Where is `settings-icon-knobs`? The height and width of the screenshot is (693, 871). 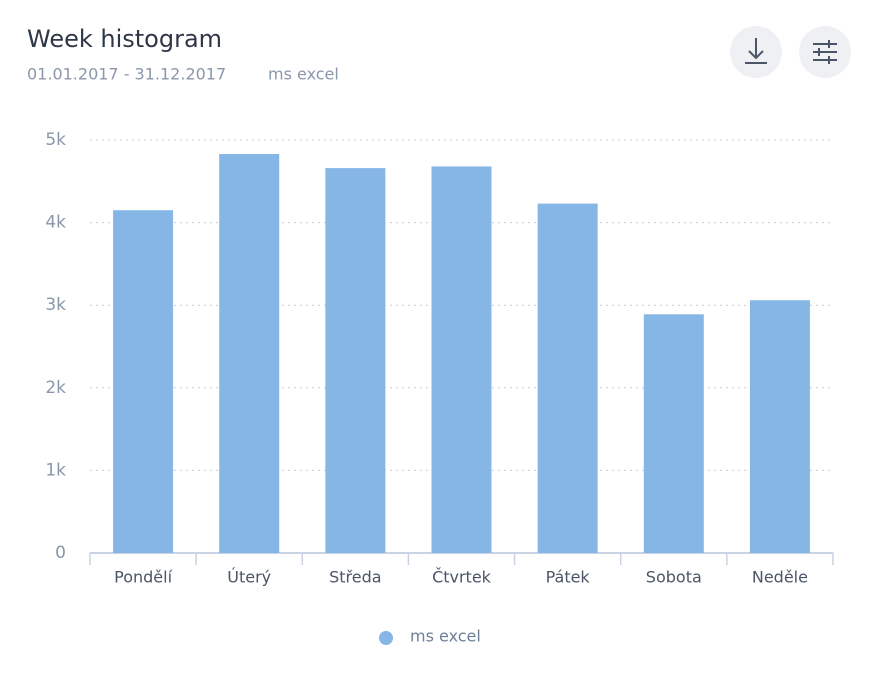 settings-icon-knobs is located at coordinates (824, 52).